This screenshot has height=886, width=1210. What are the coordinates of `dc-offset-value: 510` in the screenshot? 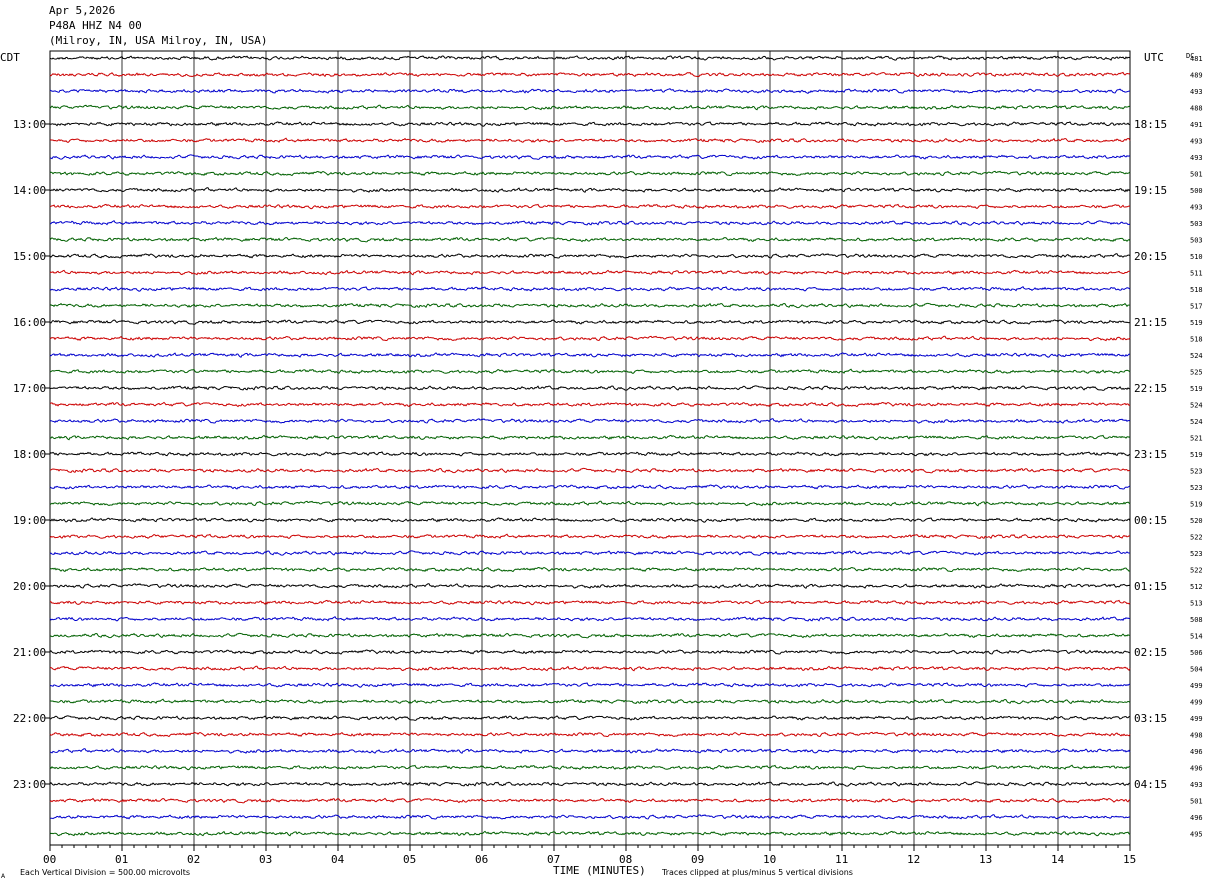 It's located at (1196, 257).